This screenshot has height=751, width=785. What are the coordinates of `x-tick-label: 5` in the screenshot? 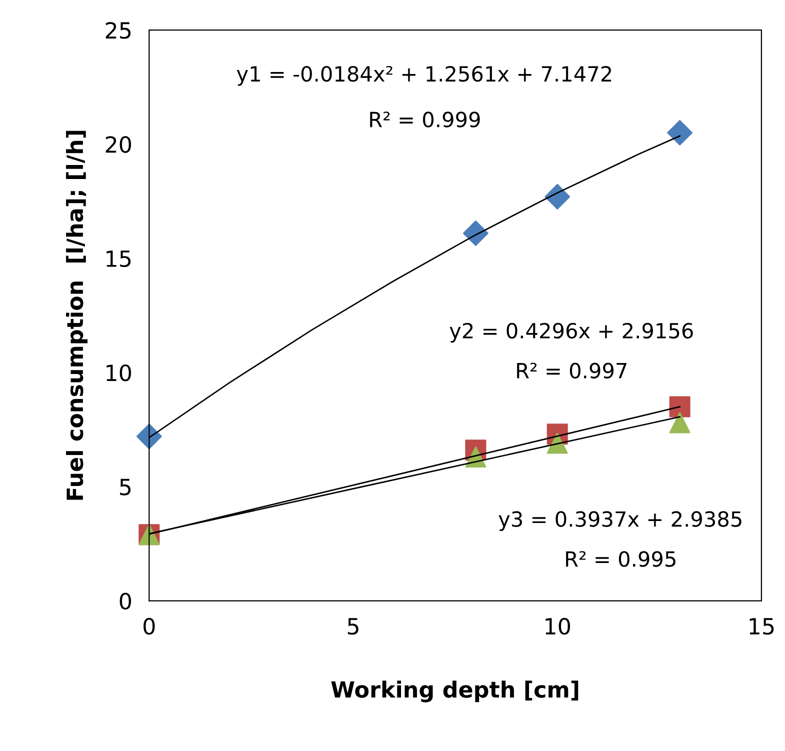 It's located at (353, 626).